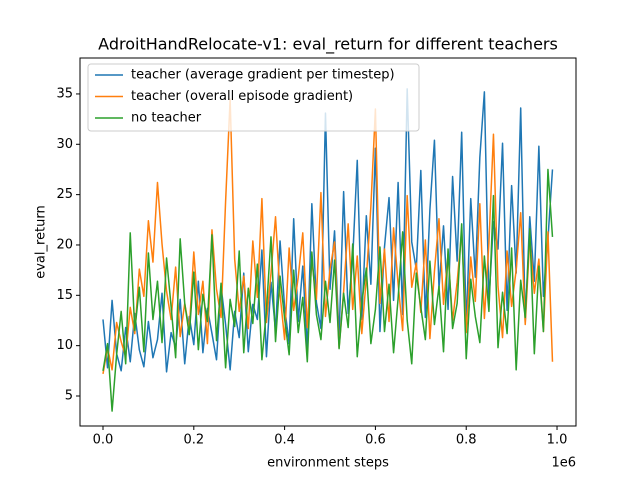  What do you see at coordinates (563, 463) in the screenshot?
I see `x-offset-label: 1e6` at bounding box center [563, 463].